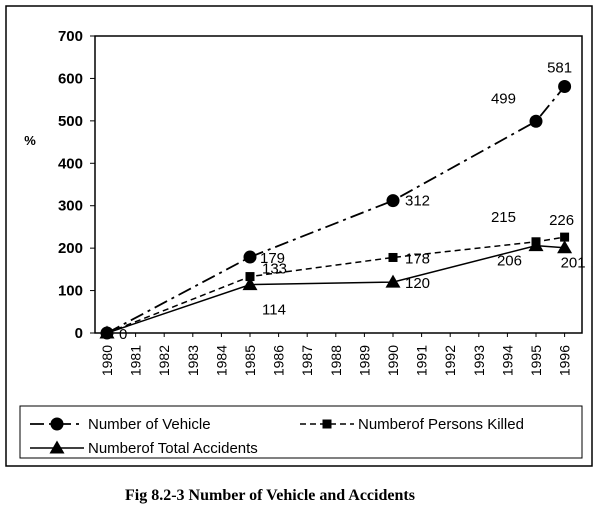 Image resolution: width=600 pixels, height=509 pixels. I want to click on legend-label: Number of Vehicle, so click(149, 424).